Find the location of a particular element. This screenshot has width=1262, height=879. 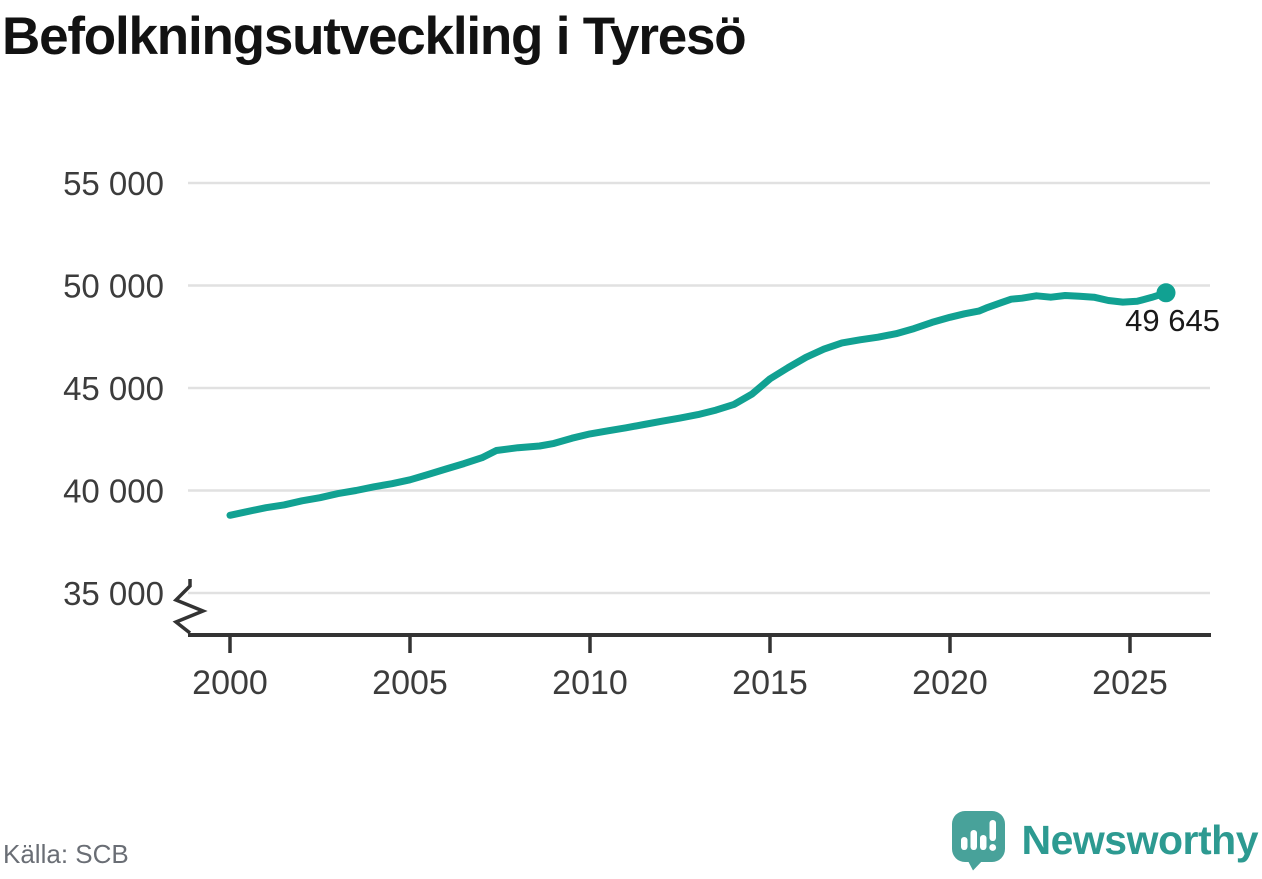

newsworthy-icon is located at coordinates (978, 841).